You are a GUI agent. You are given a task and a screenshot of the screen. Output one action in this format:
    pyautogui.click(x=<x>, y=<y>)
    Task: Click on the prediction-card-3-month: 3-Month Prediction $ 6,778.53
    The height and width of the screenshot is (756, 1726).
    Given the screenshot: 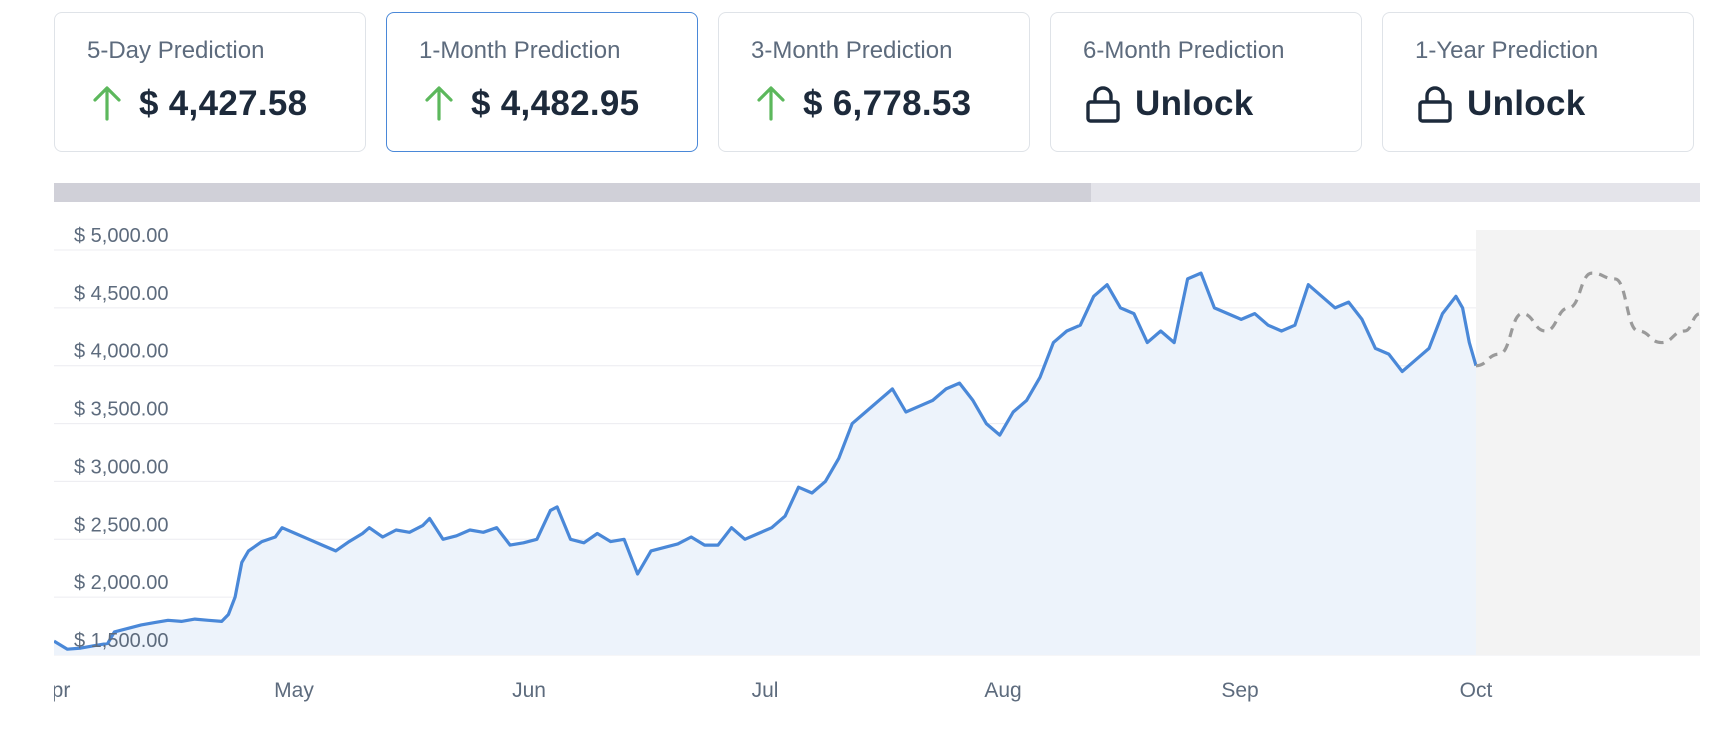 What is the action you would take?
    pyautogui.click(x=874, y=82)
    